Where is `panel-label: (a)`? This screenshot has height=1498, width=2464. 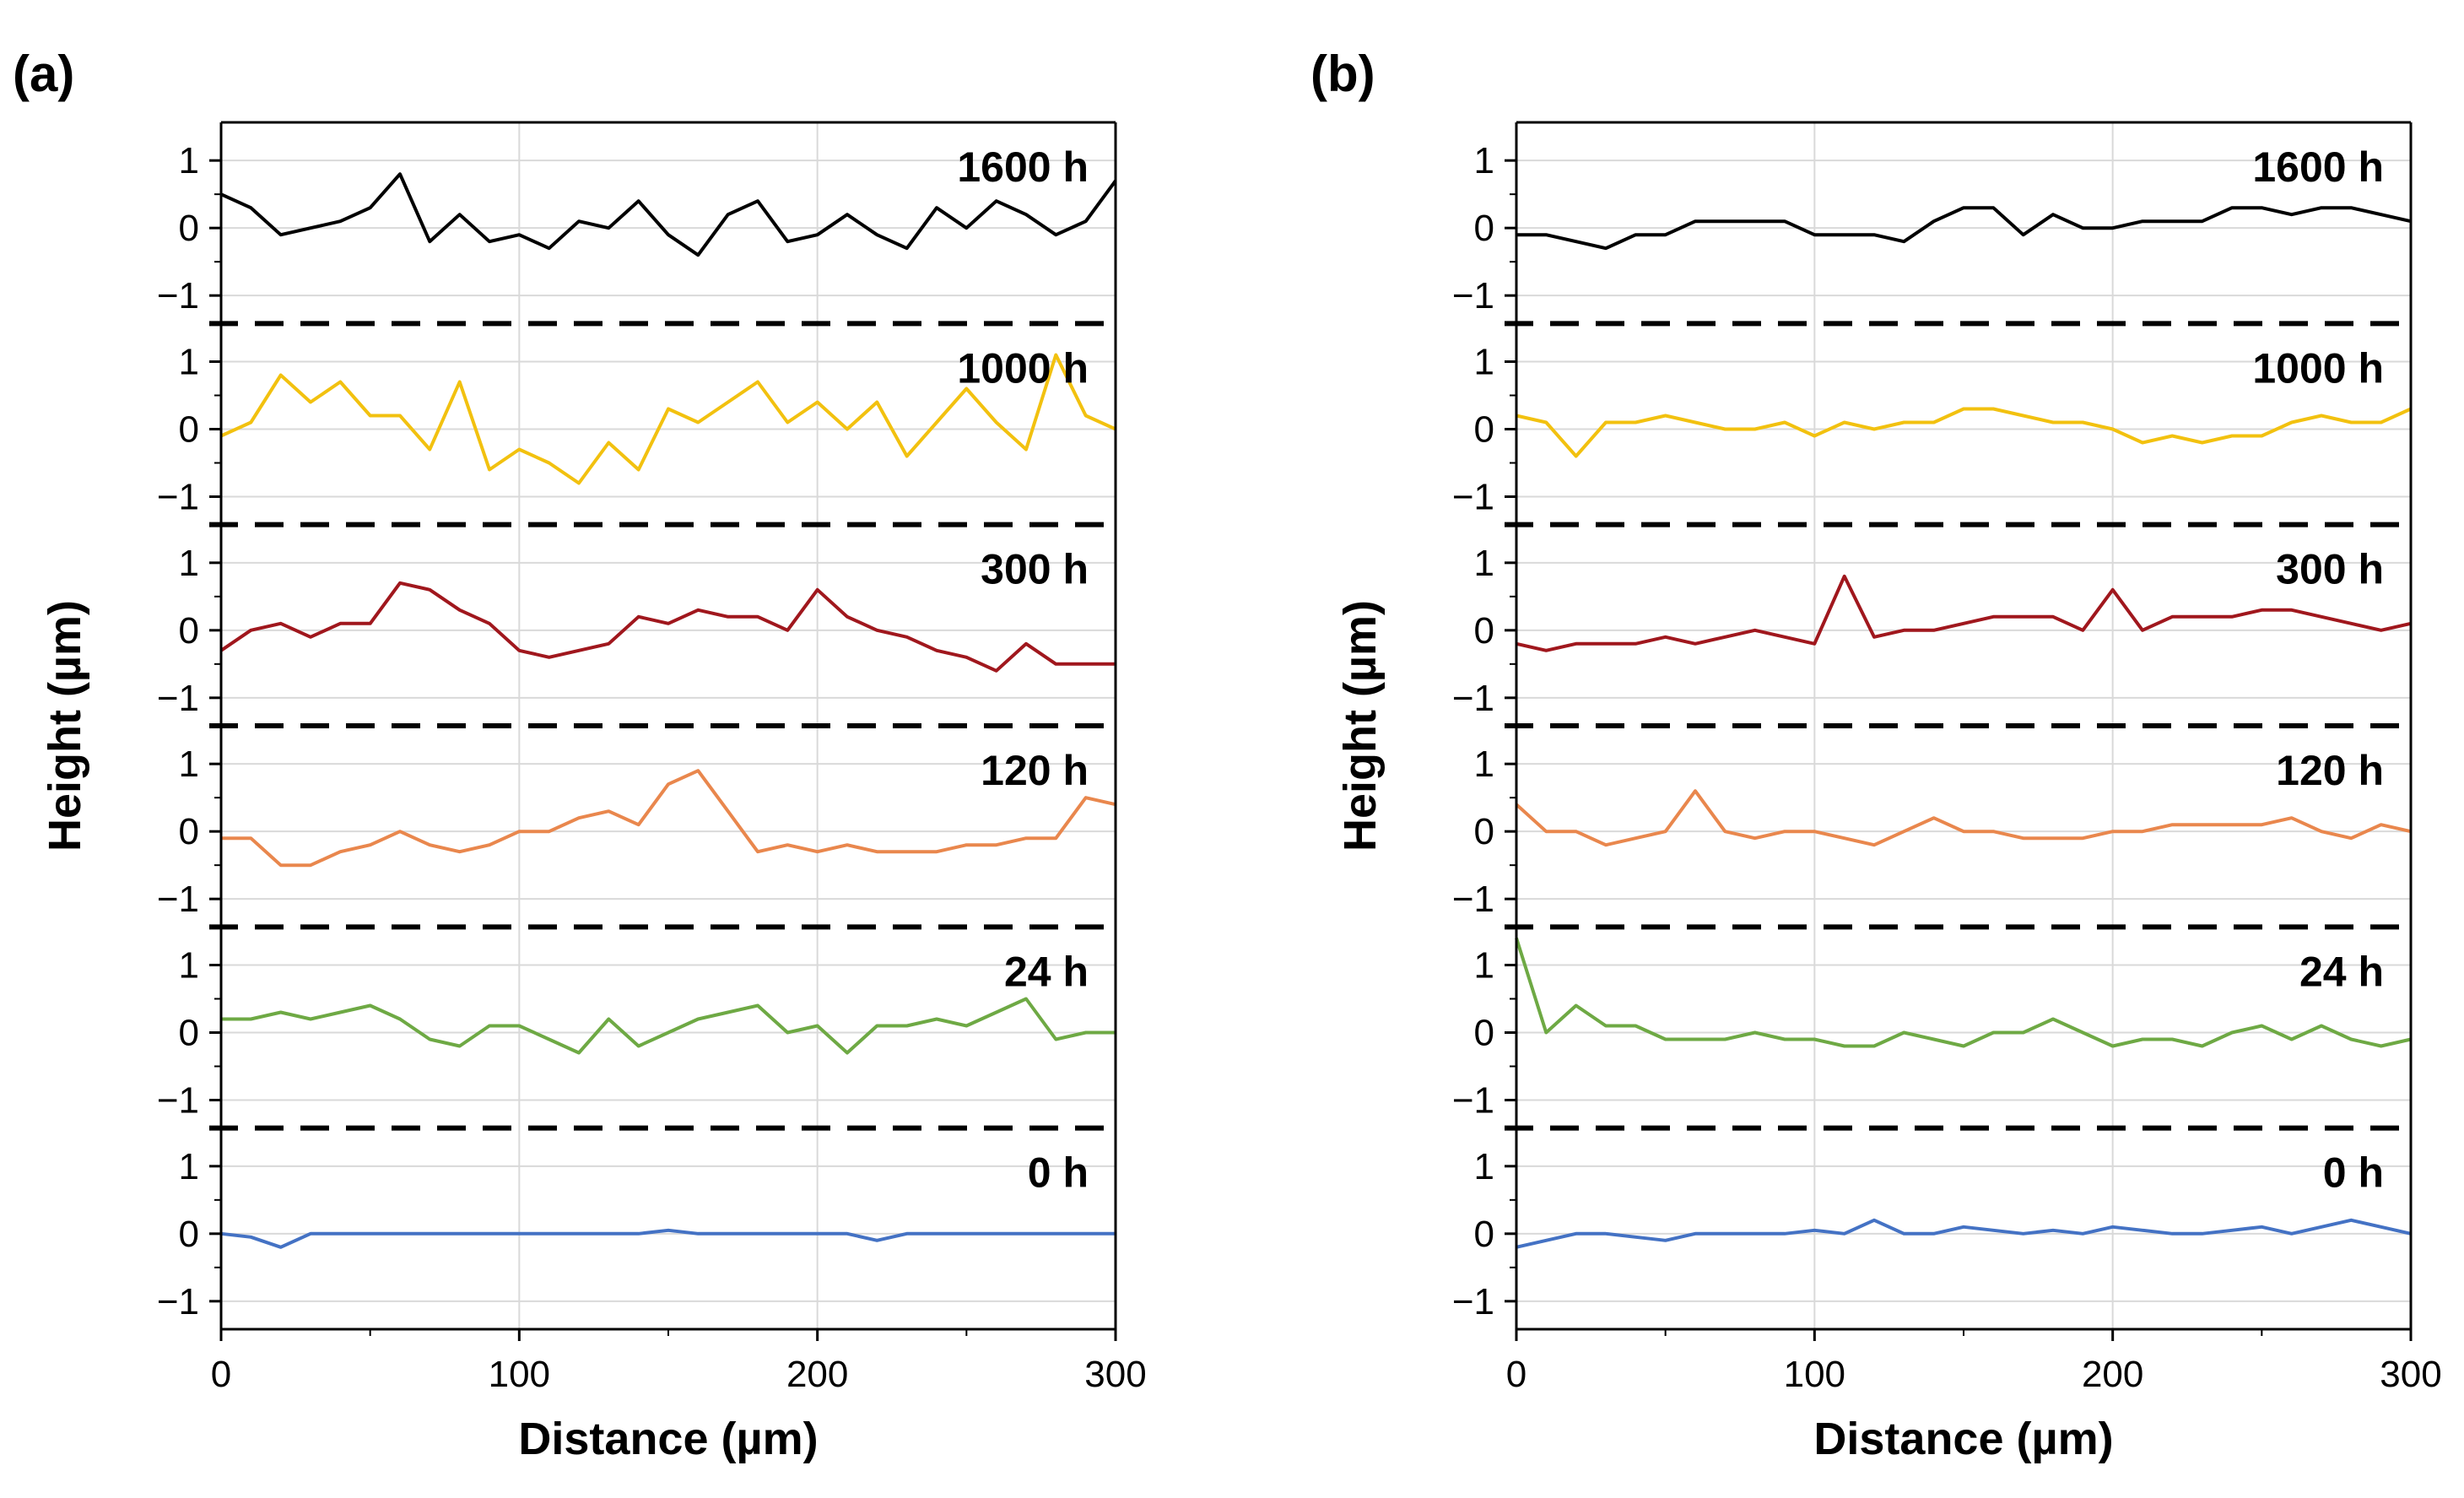
panel-label: (a) is located at coordinates (44, 74).